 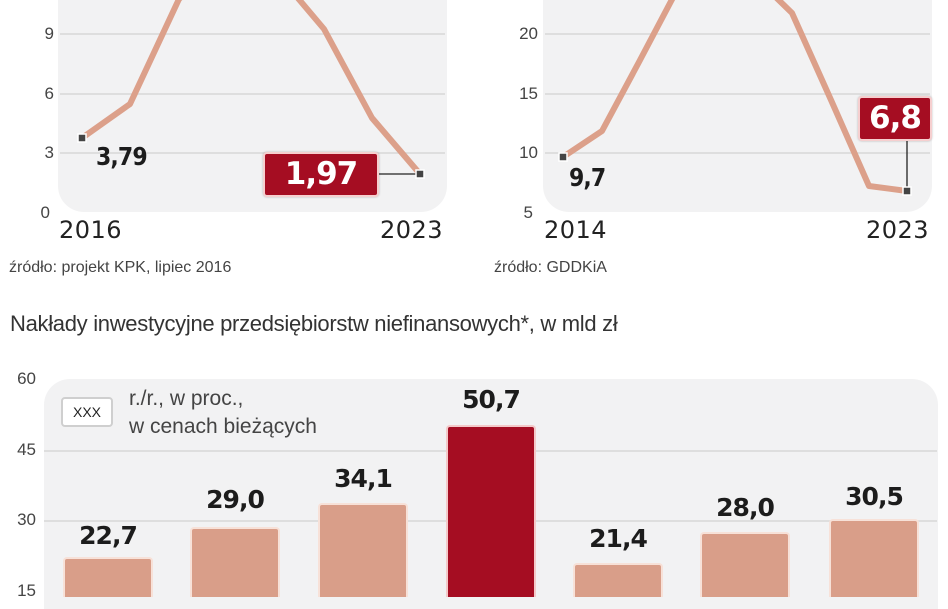 I want to click on left-chart-end-marker, so click(x=420, y=174).